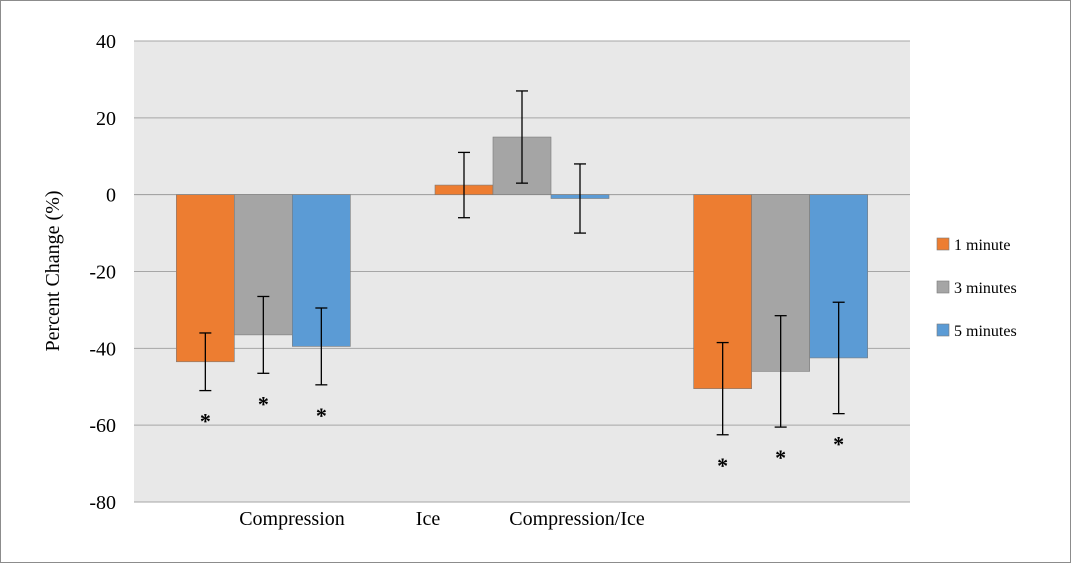  What do you see at coordinates (102, 273) in the screenshot?
I see `y-tick-label: -20` at bounding box center [102, 273].